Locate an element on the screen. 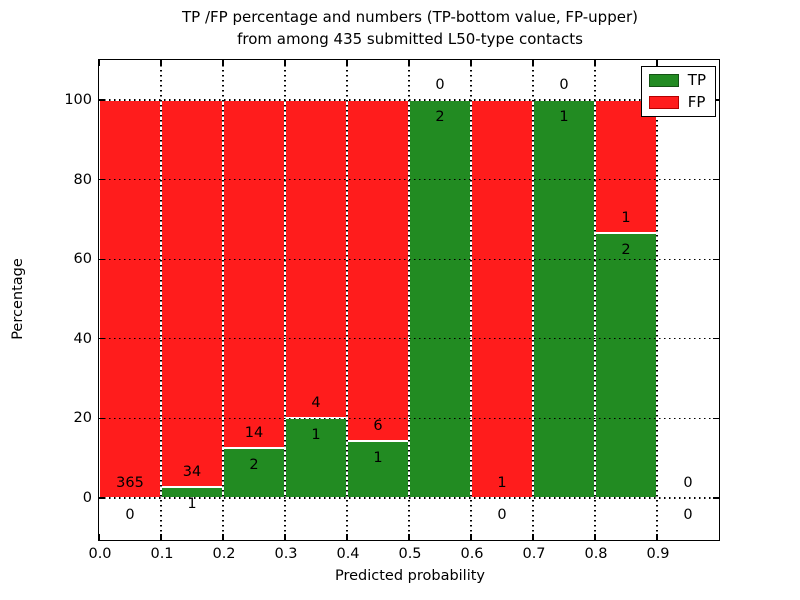 This screenshot has width=800, height=600. fp-bar-segment-0.1-0.2 is located at coordinates (192, 293).